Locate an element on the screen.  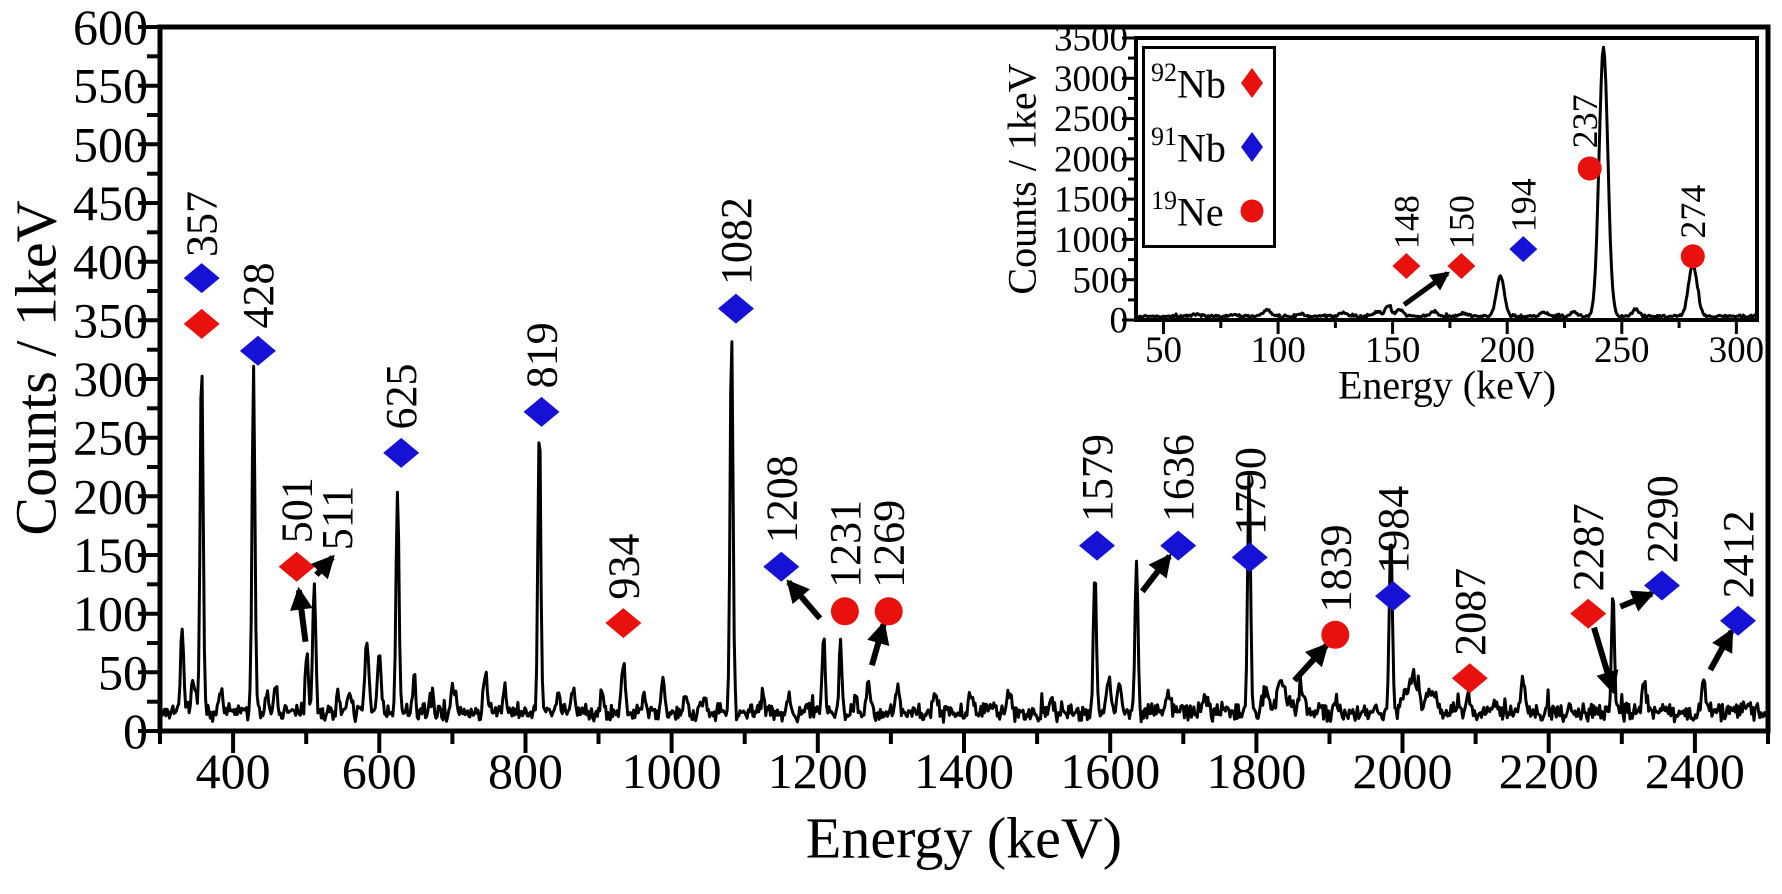
peak-label-148: 148 is located at coordinates (1406, 222).